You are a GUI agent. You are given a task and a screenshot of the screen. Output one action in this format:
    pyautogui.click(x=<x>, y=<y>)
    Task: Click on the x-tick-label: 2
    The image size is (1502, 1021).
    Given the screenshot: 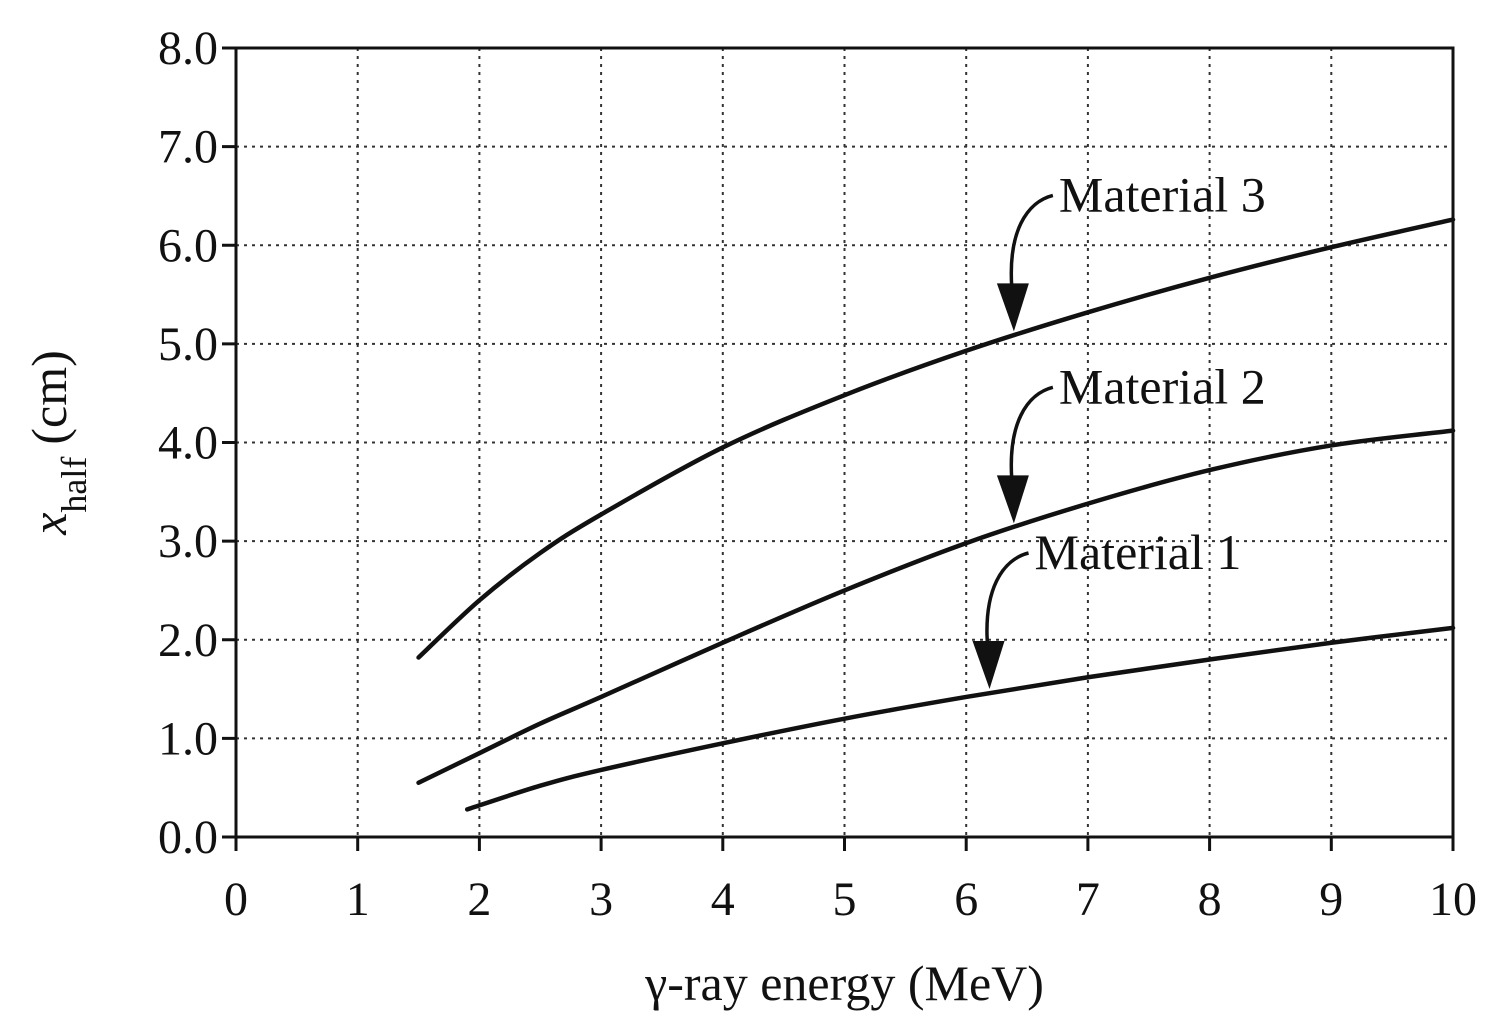 What is the action you would take?
    pyautogui.click(x=479, y=899)
    